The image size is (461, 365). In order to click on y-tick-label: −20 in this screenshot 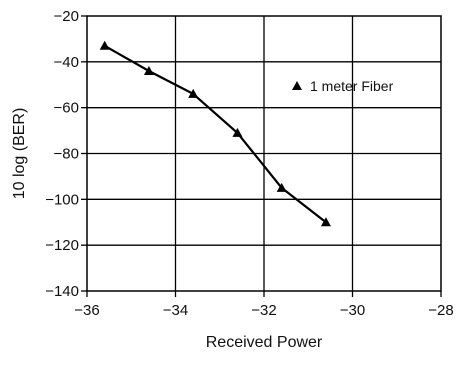, I will do `click(66, 16)`.